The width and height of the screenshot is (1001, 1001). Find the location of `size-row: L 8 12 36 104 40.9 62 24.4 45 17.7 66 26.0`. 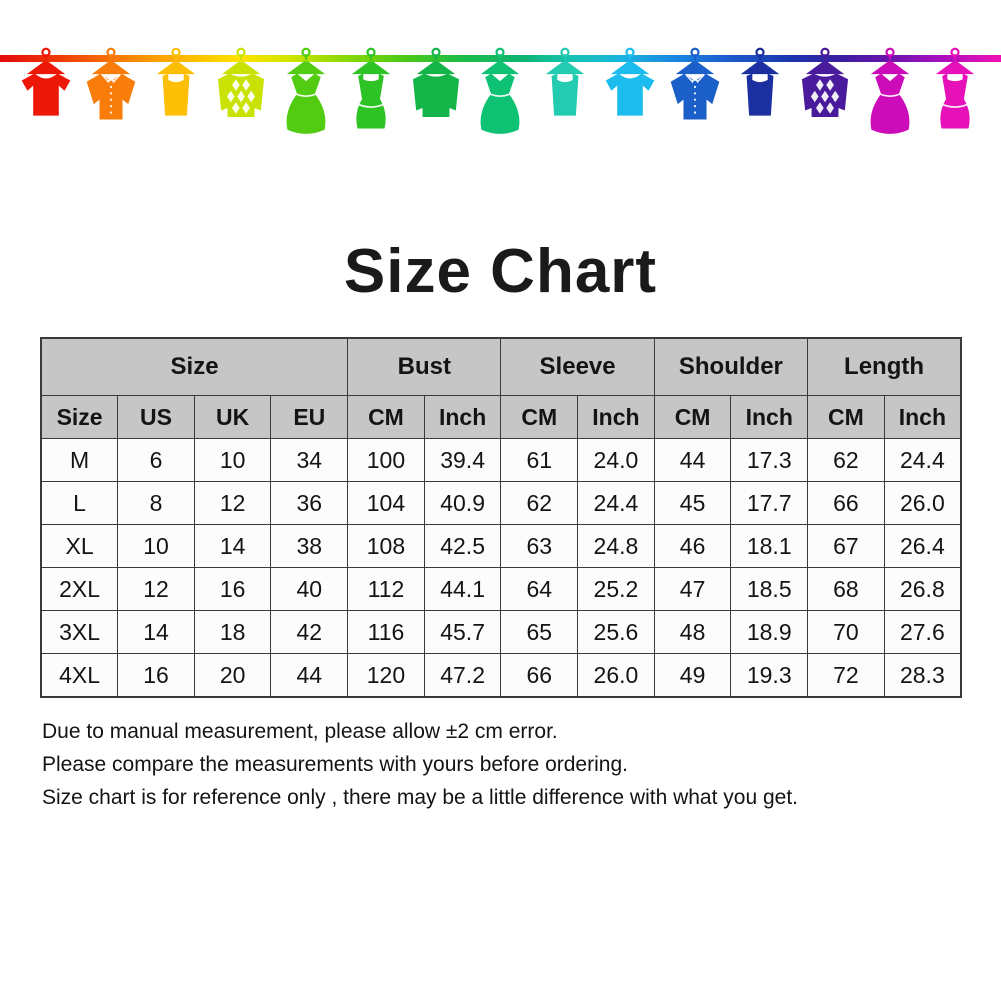

size-row: L 8 12 36 104 40.9 62 24.4 45 17.7 66 26.0 is located at coordinates (501, 503).